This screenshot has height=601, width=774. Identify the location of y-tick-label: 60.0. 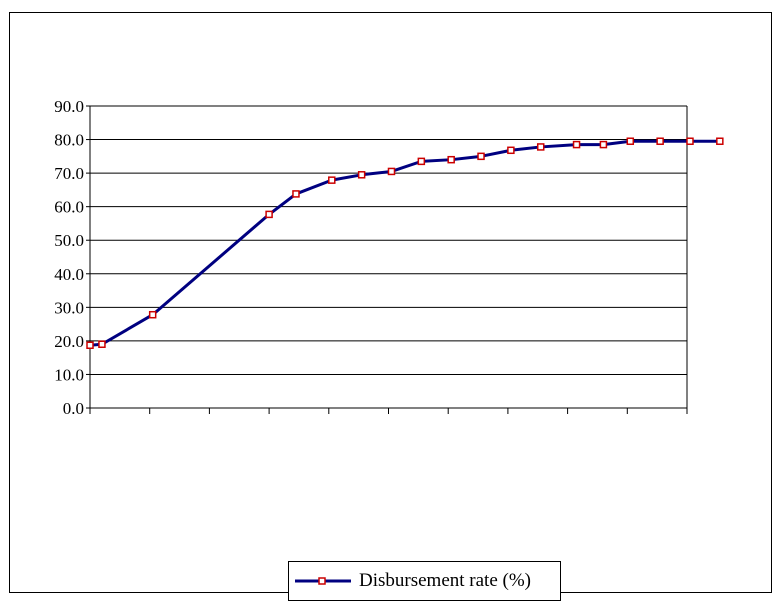
(69, 207).